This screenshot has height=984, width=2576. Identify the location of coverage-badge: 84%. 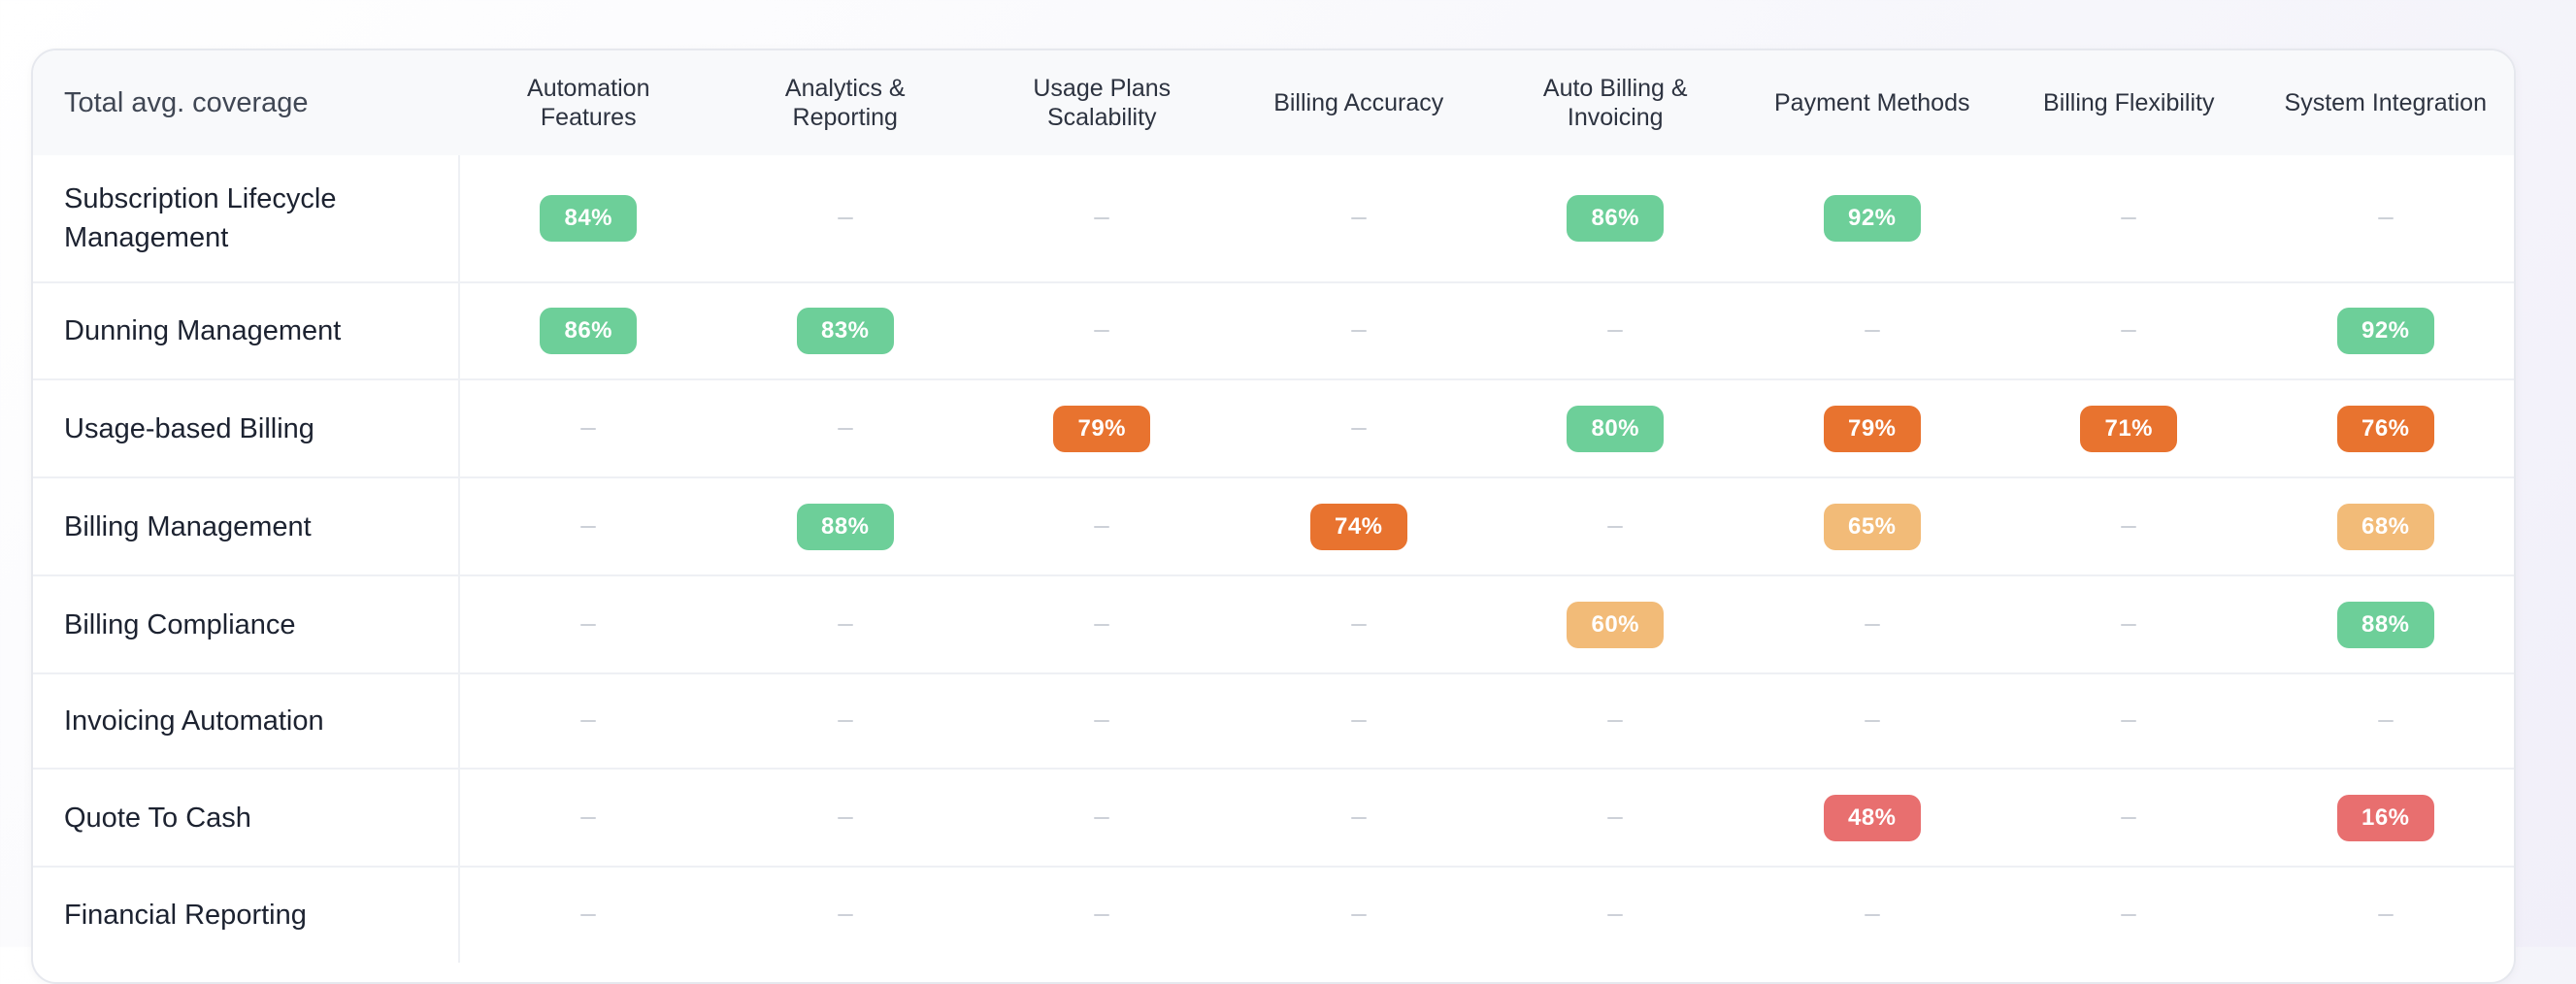
(589, 218).